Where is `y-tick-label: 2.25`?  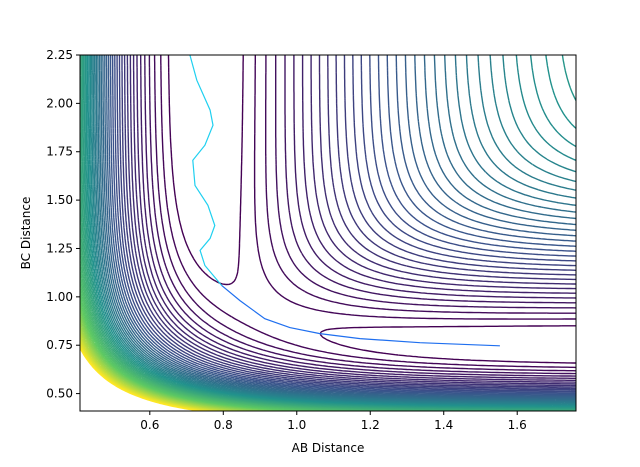
y-tick-label: 2.25 is located at coordinates (59, 55).